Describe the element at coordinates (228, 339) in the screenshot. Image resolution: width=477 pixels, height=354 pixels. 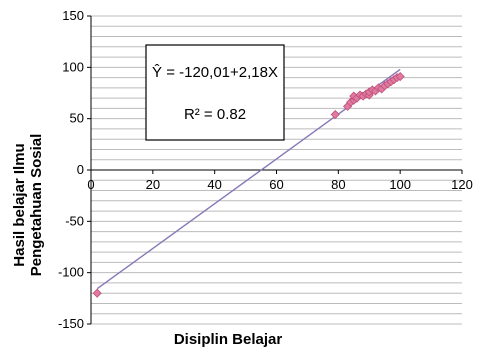
I see `x-axis-title: Disiplin Belajar` at that location.